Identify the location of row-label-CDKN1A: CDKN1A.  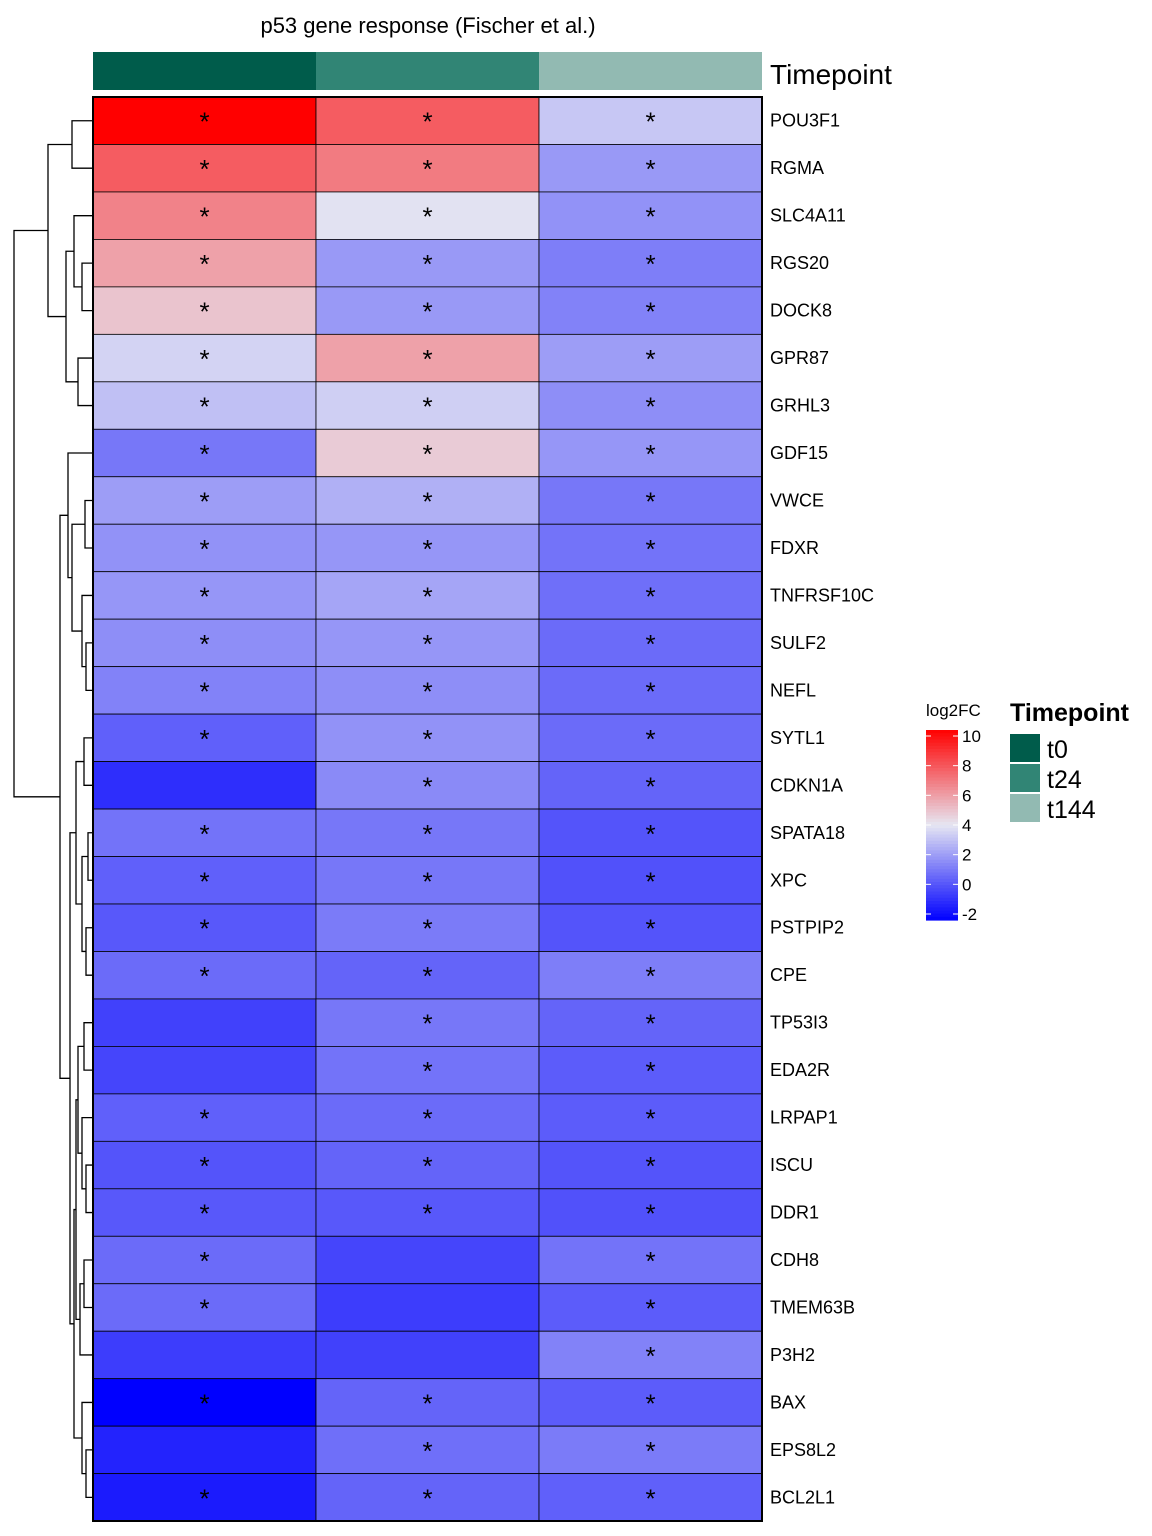
(806, 785).